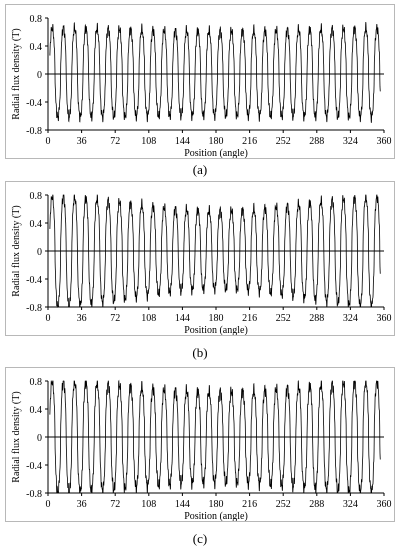 The image size is (400, 550). Describe the element at coordinates (200, 538) in the screenshot. I see `caption-c: (c)` at that location.